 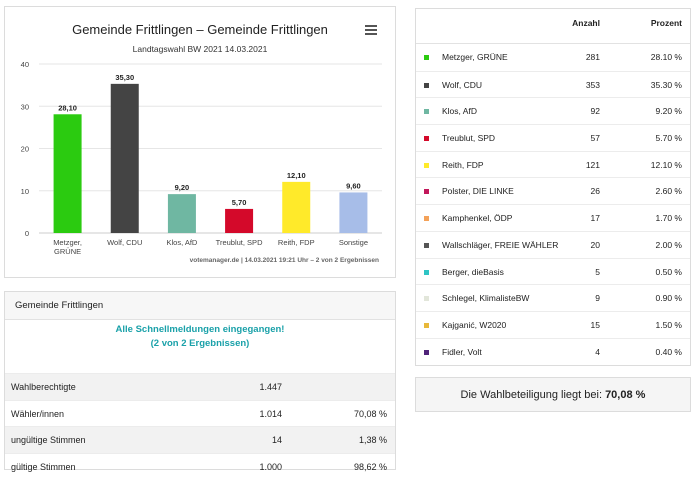 I want to click on results-table-header: Anzahl Prozent, so click(x=553, y=26).